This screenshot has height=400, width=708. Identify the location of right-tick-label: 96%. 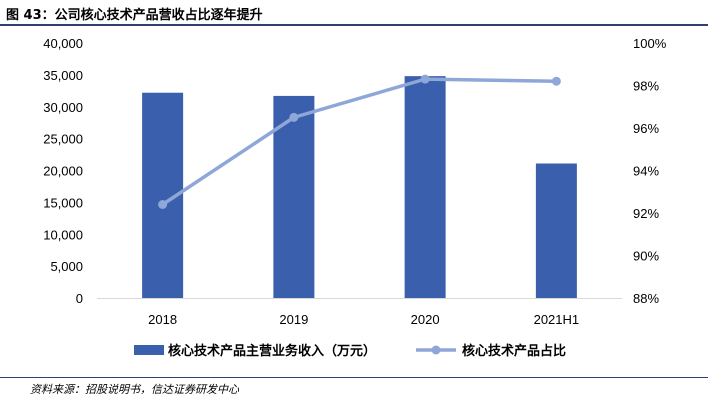
(646, 128).